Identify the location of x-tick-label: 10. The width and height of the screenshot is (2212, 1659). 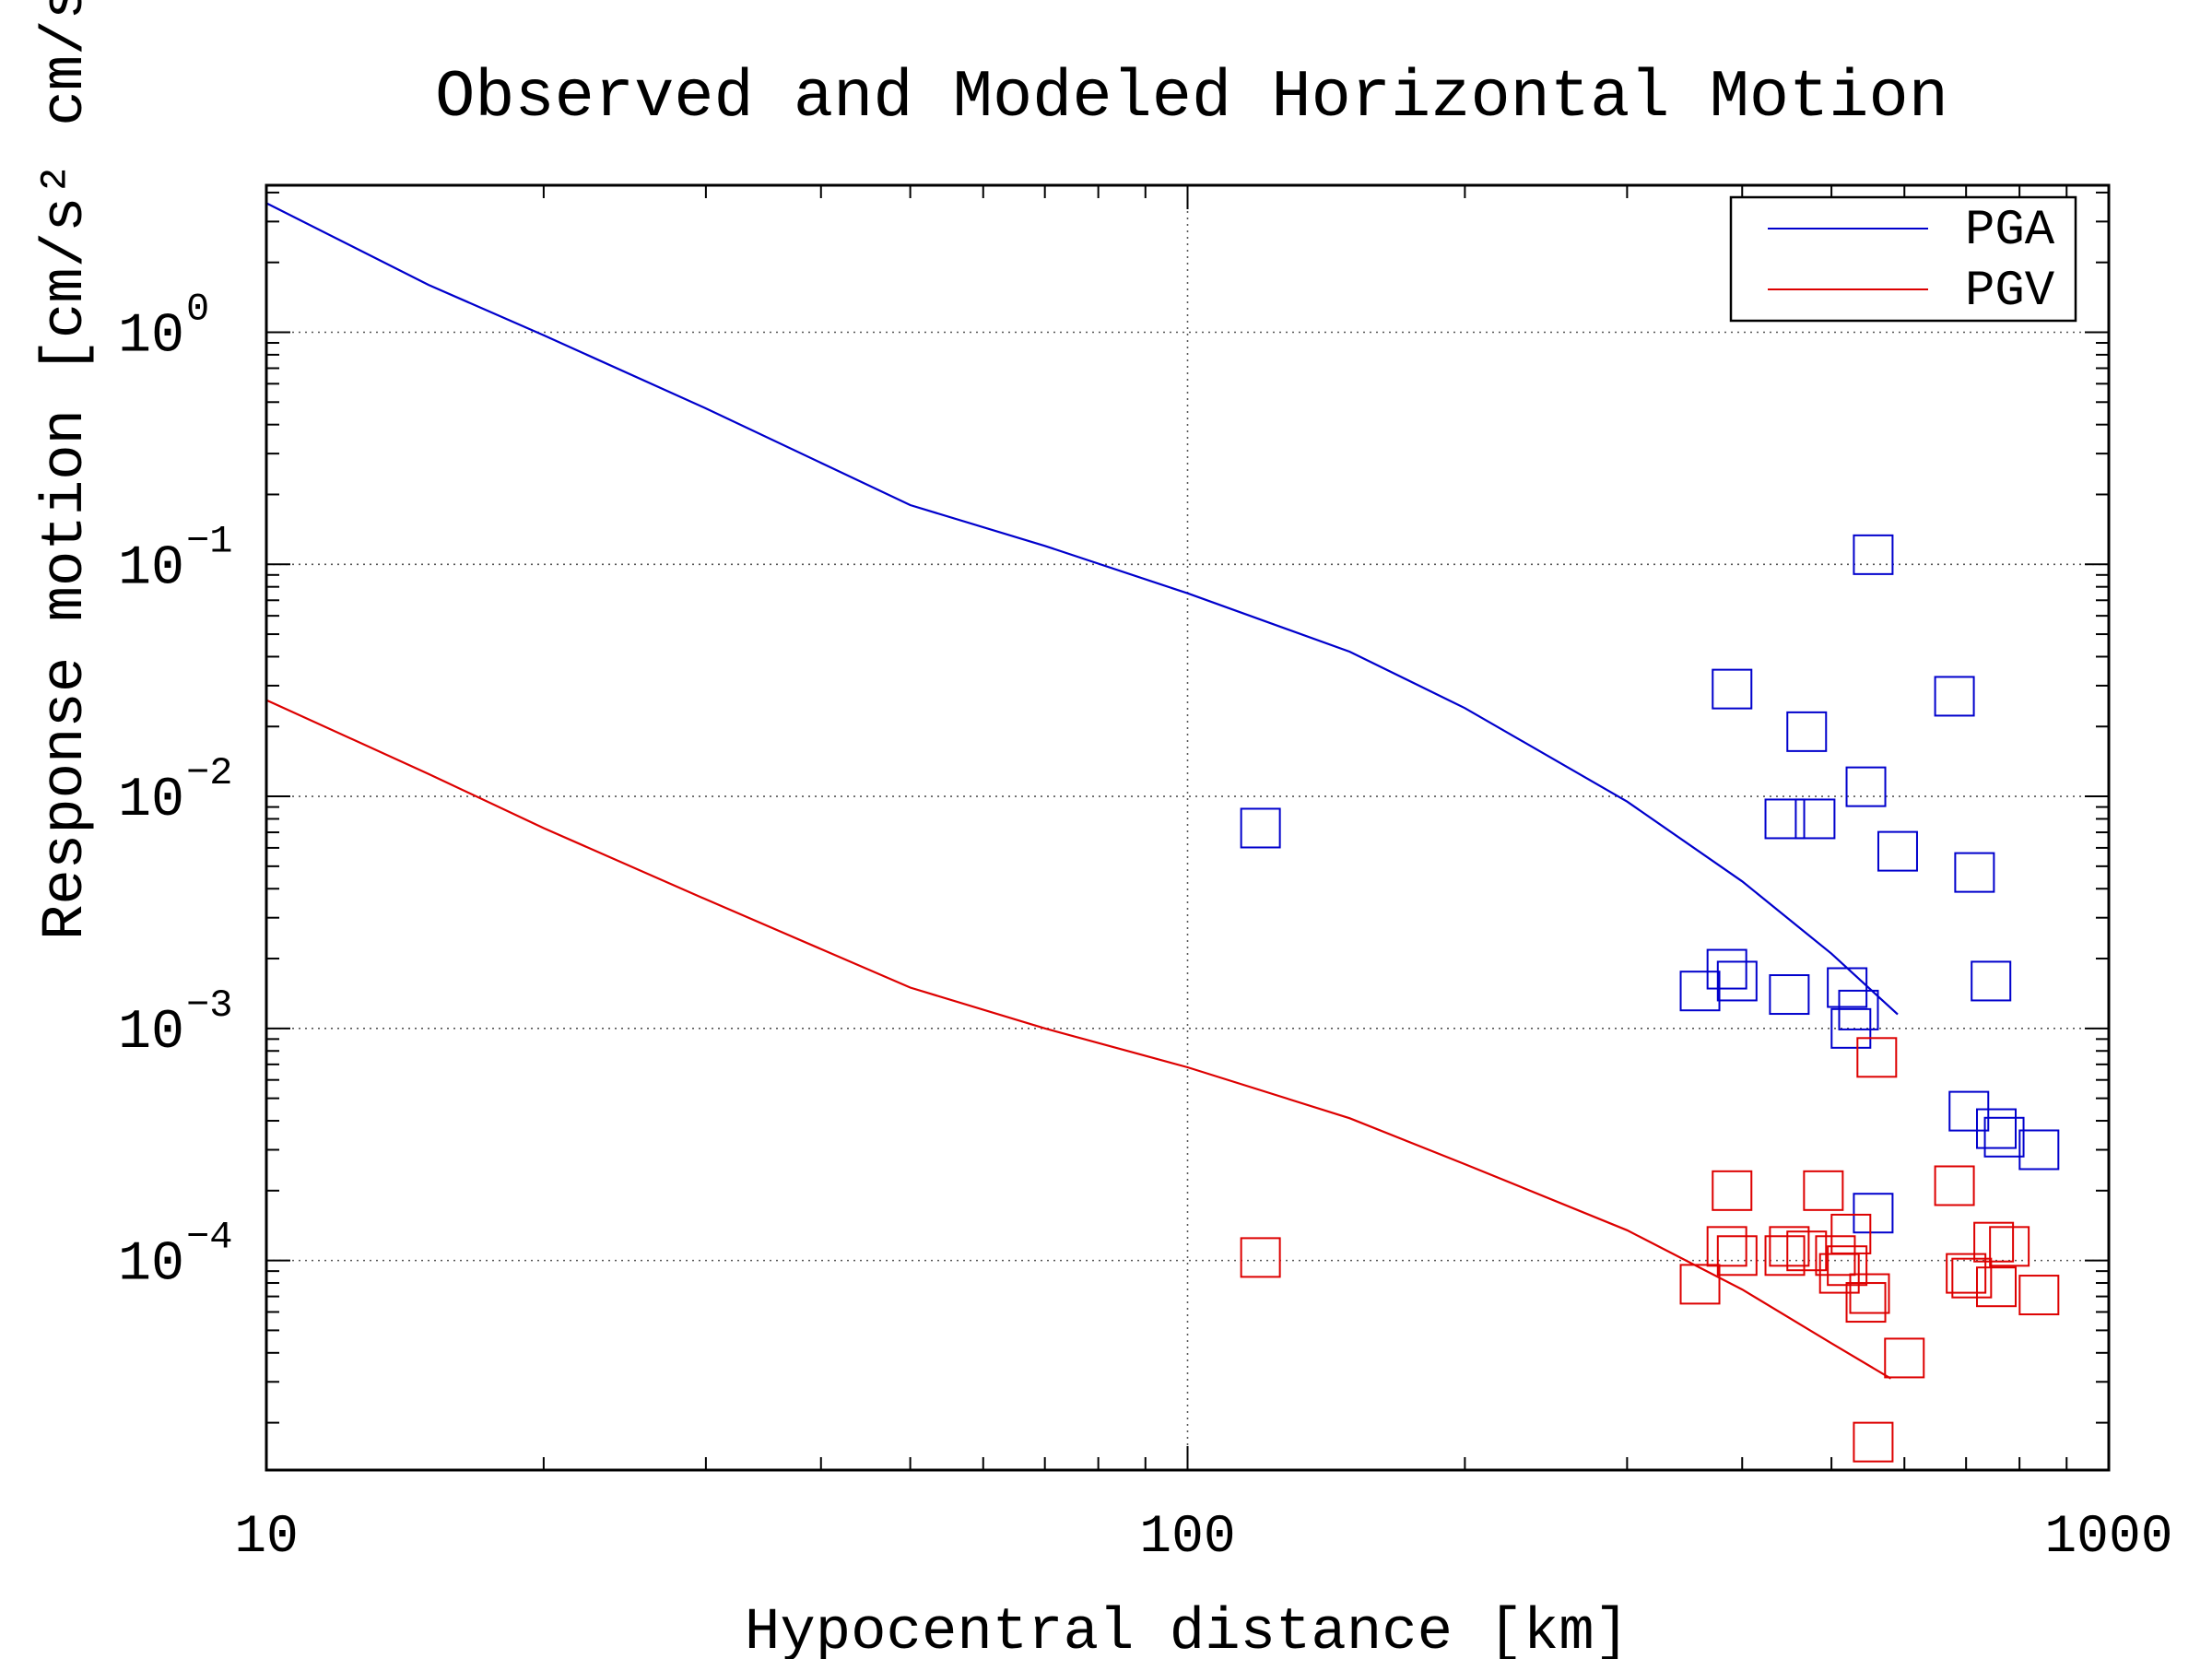
(266, 1538).